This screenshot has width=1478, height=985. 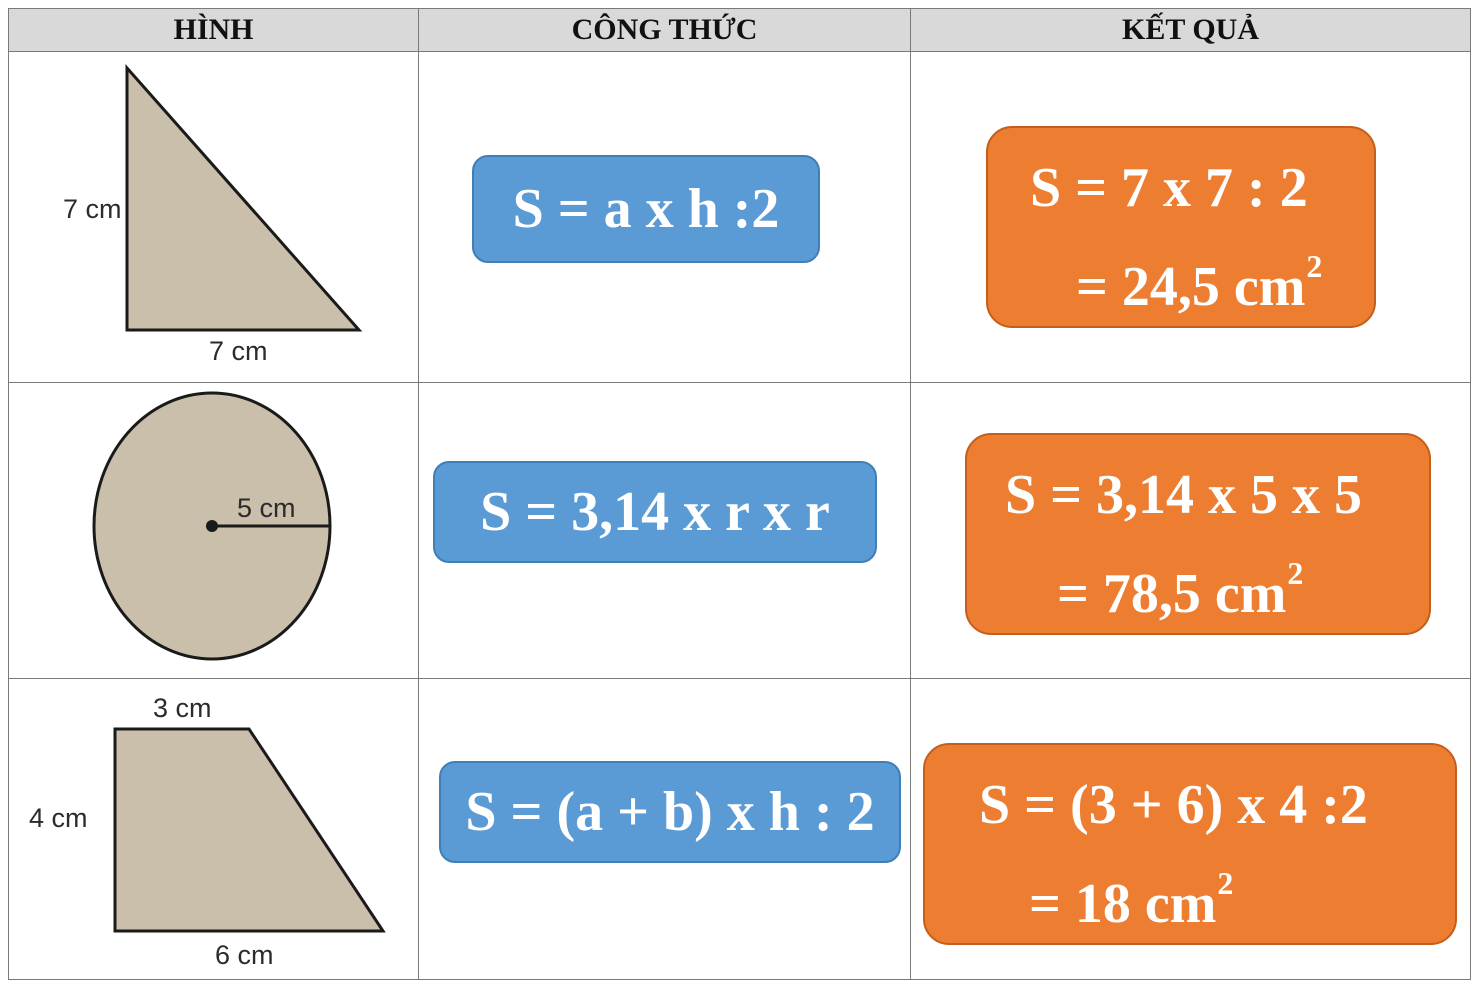 What do you see at coordinates (244, 198) in the screenshot?
I see `triangle-shape` at bounding box center [244, 198].